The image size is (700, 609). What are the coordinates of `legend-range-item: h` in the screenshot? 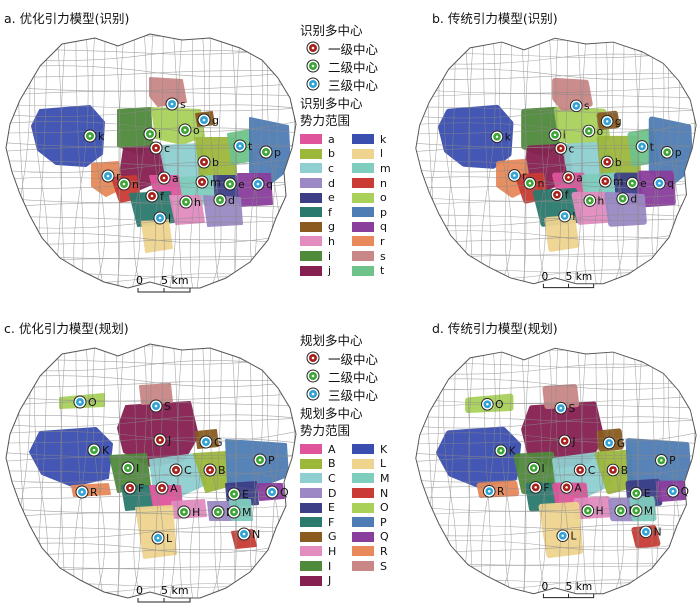 It's located at (326, 241).